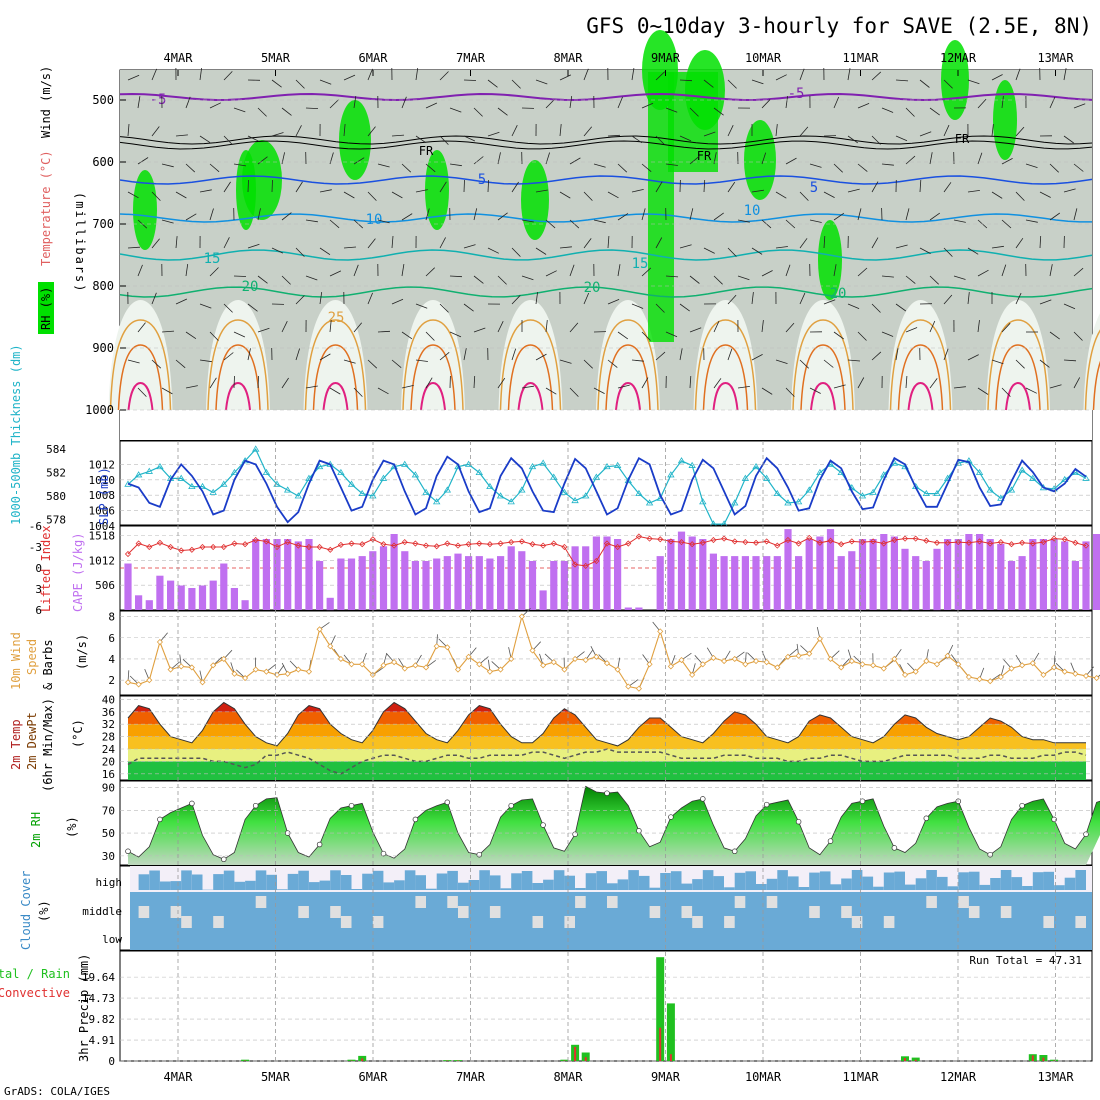  What do you see at coordinates (538, 922) in the screenshot?
I see `cloud-clear-gap` at bounding box center [538, 922].